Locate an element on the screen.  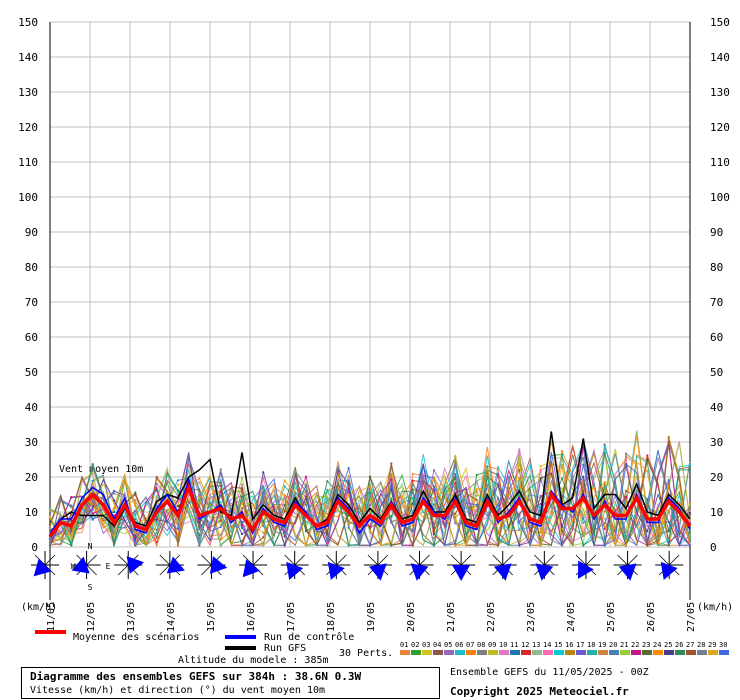
perturbation-id: 03 is located at coordinates (426, 645).